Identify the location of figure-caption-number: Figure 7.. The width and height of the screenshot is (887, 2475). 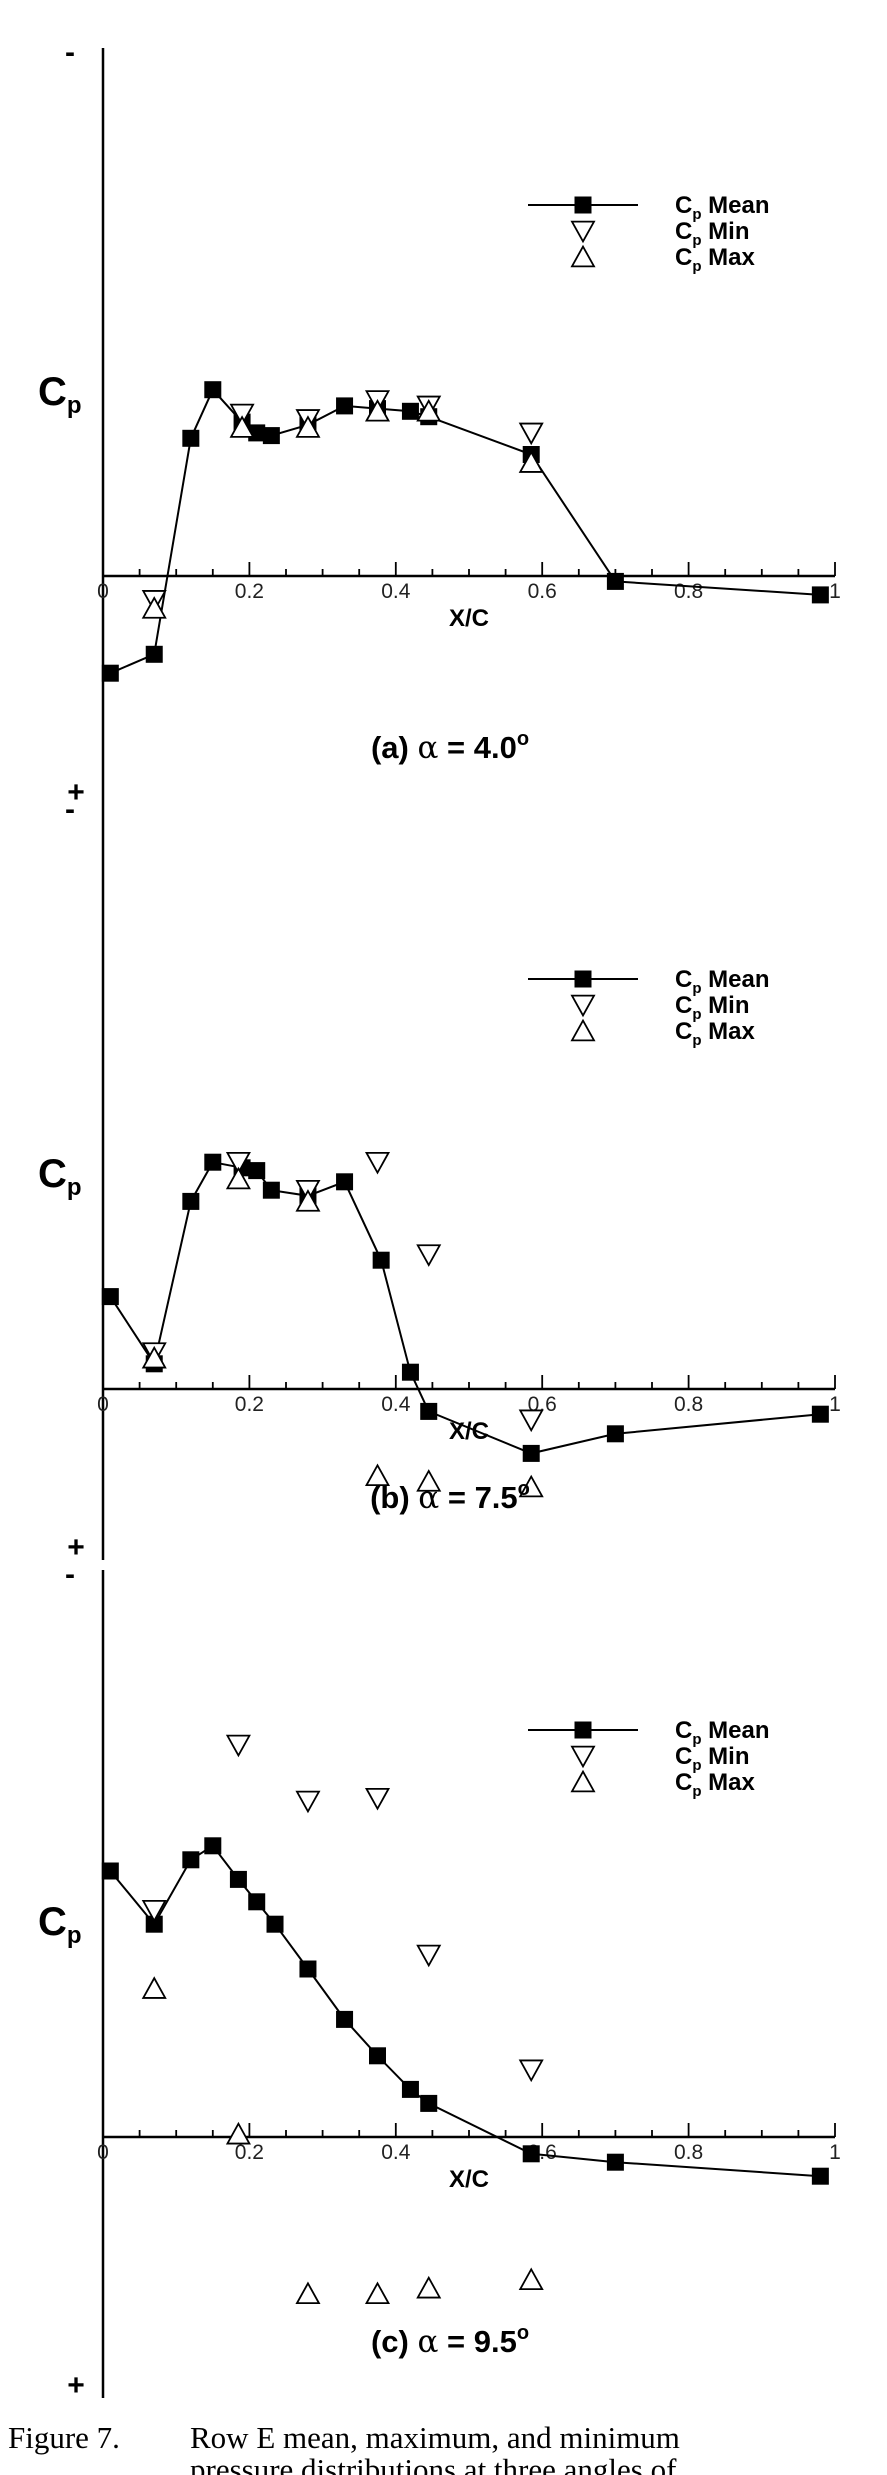
(64, 2437).